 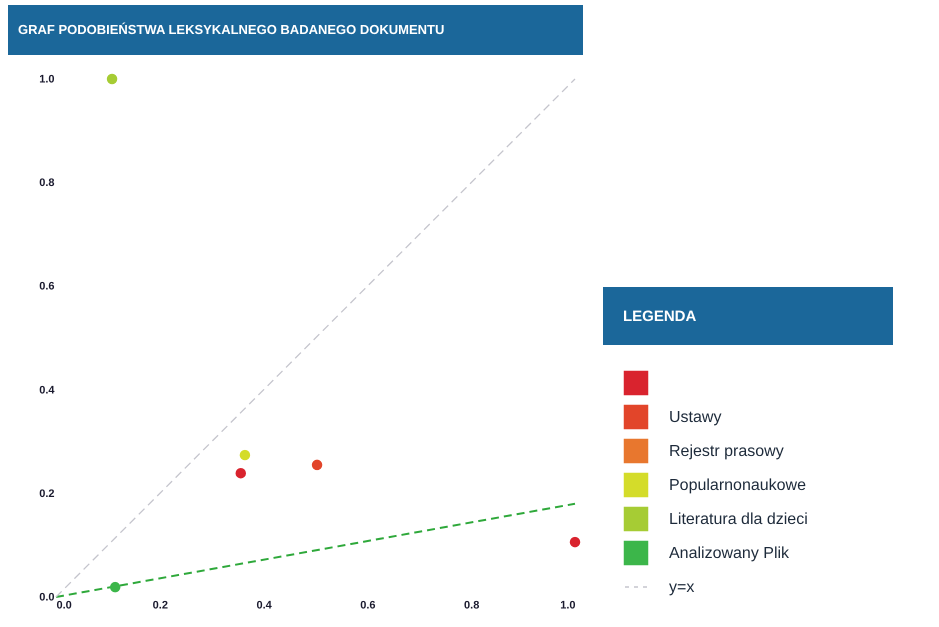 I want to click on y-tick-label: 0.4, so click(x=47, y=390).